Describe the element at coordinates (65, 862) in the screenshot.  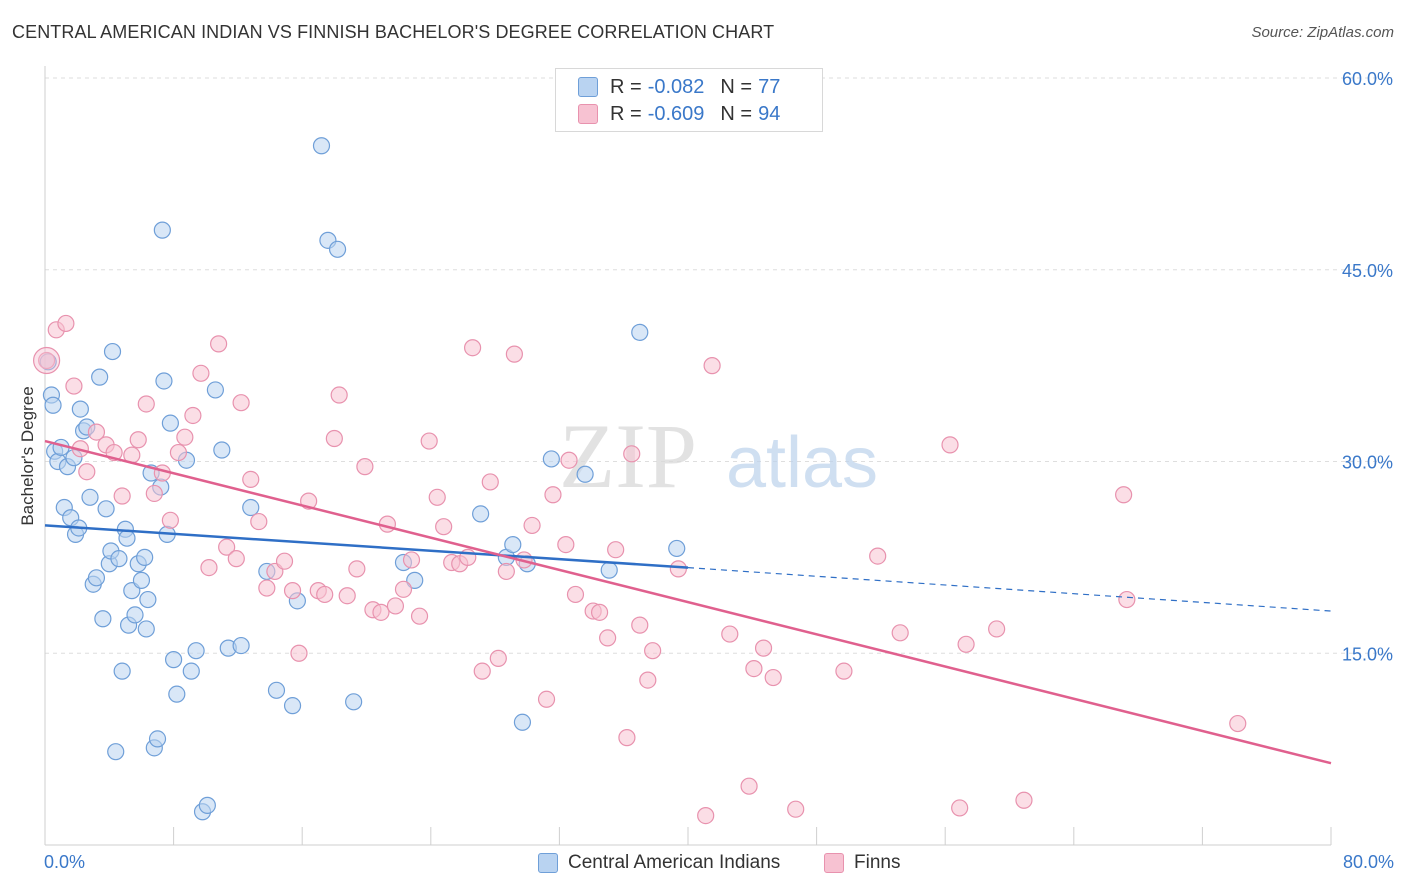
I see `x-tick-min: 0.0%` at that location.